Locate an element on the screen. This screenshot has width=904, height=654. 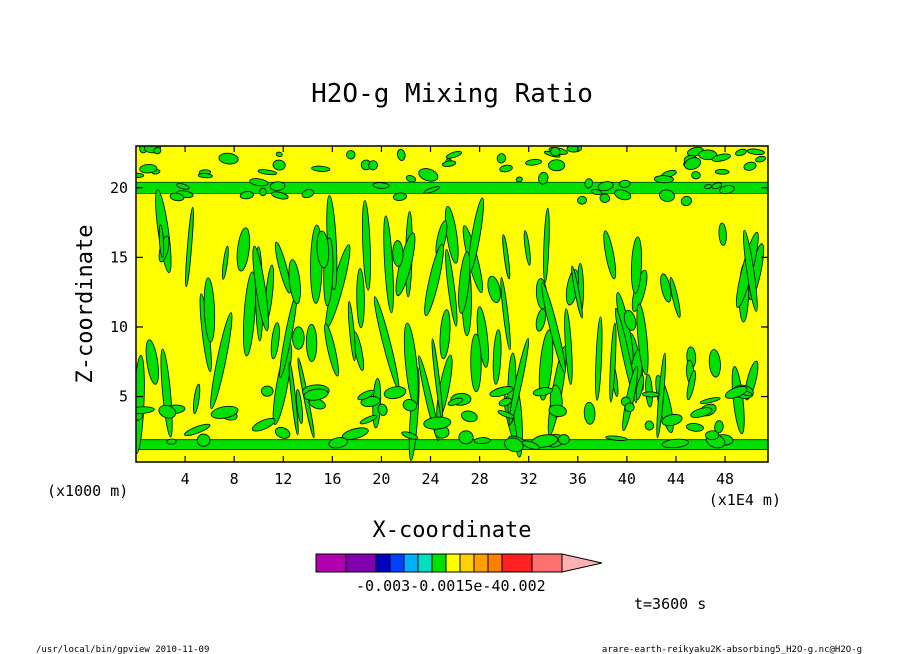
y-tick-label: 5 is located at coordinates (123, 397).